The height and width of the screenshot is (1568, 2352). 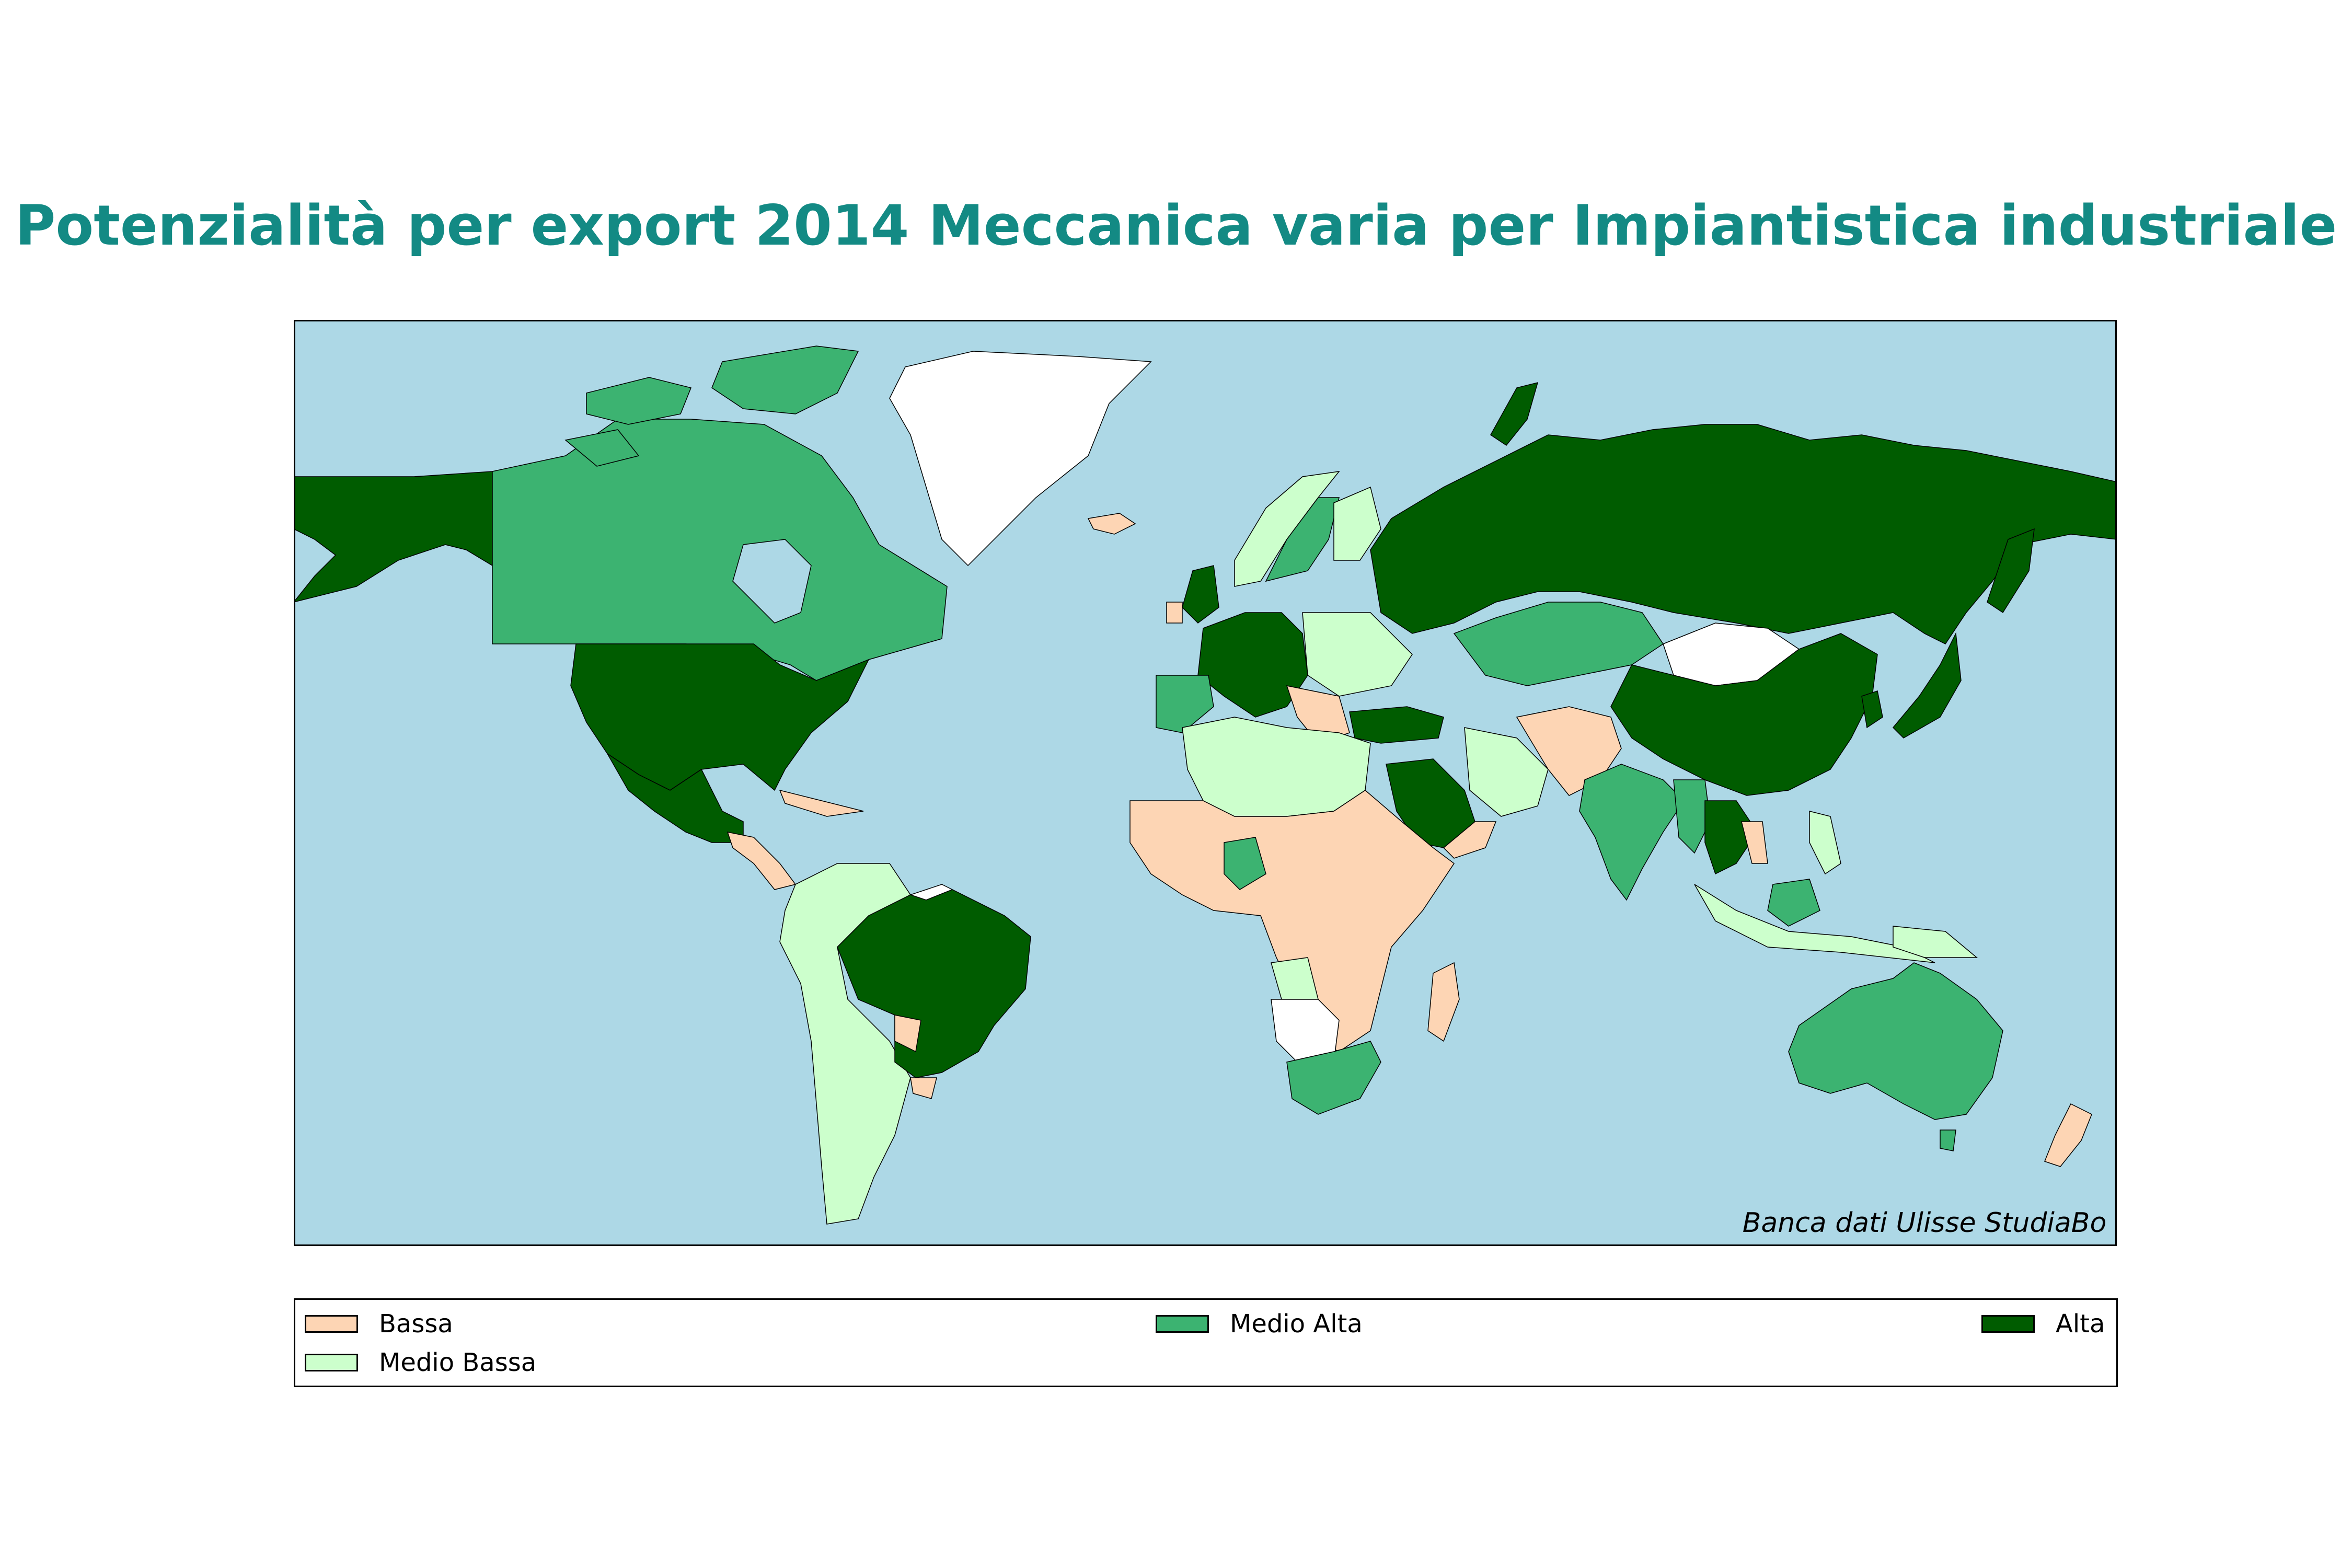 What do you see at coordinates (2043, 1324) in the screenshot?
I see `legend-item-alta: Alta` at bounding box center [2043, 1324].